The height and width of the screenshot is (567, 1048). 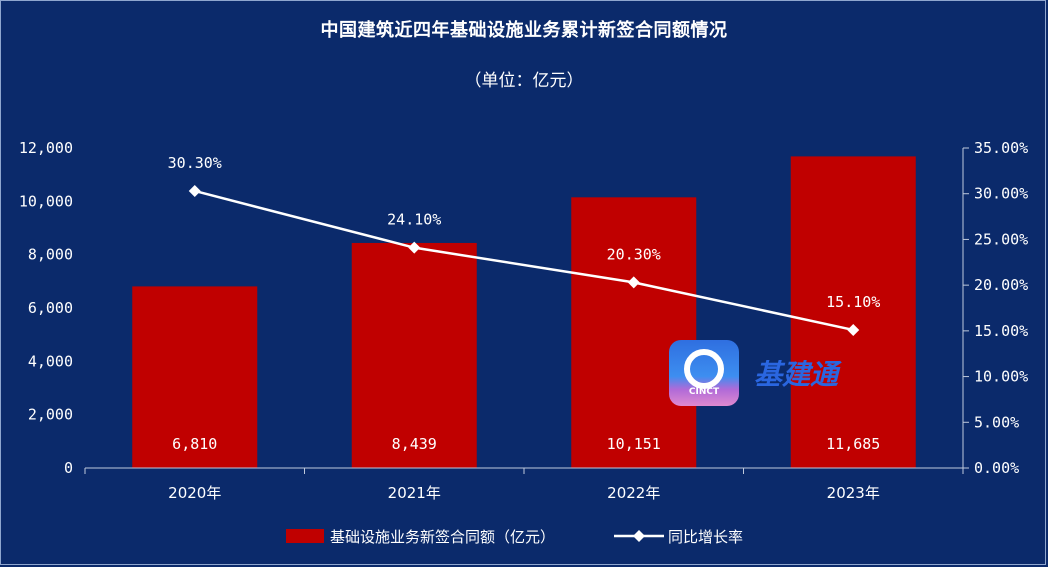 I want to click on watermark-logo: CINCT, so click(x=704, y=373).